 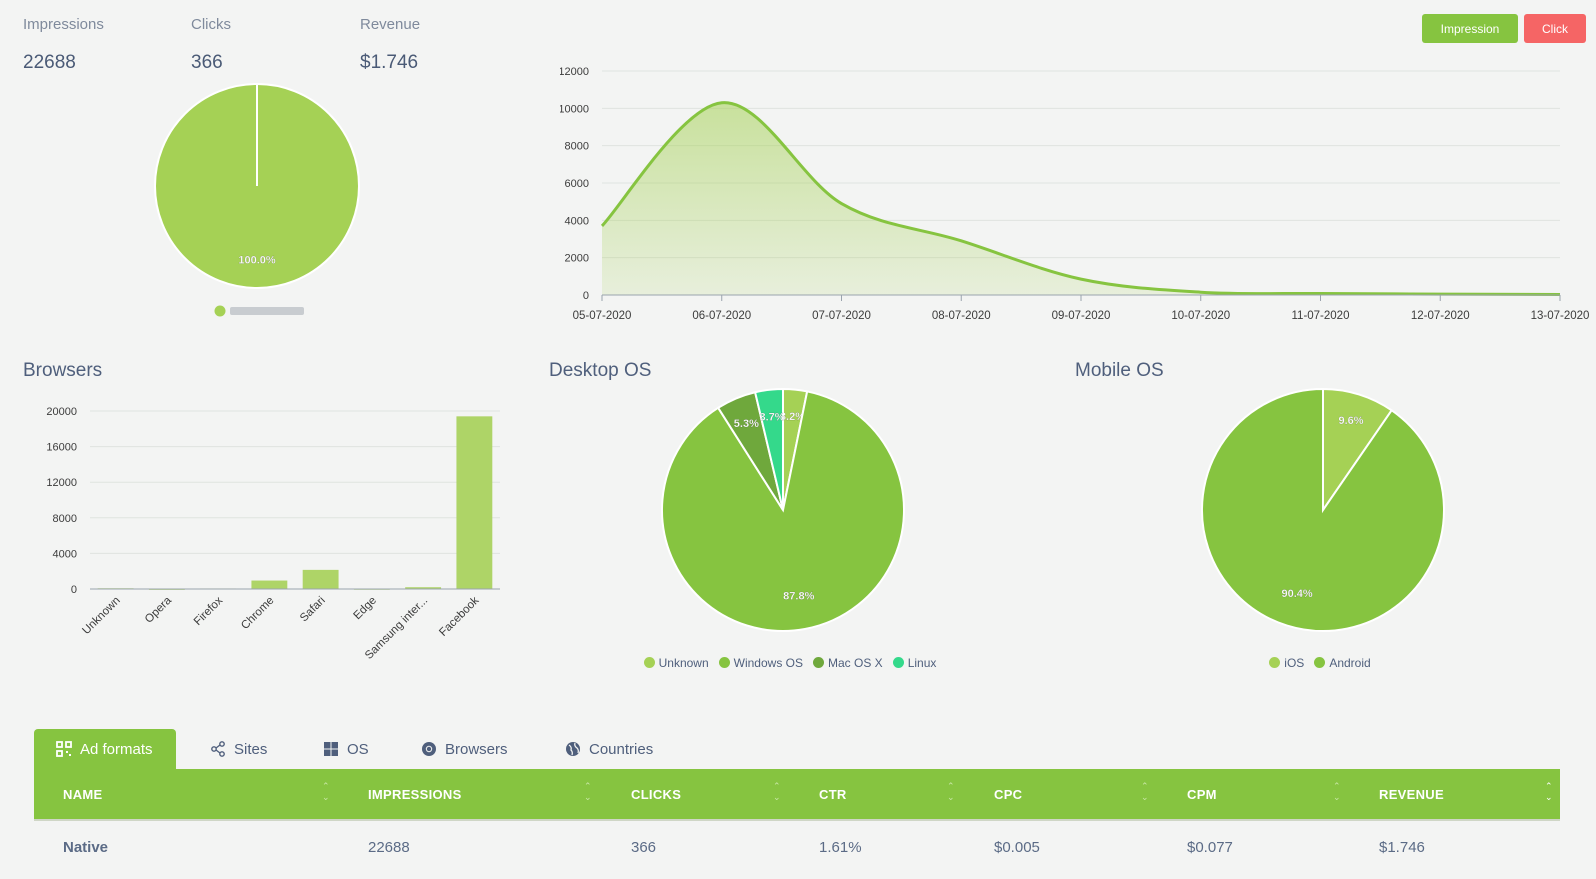 I want to click on legend-item: Android, so click(x=1342, y=662).